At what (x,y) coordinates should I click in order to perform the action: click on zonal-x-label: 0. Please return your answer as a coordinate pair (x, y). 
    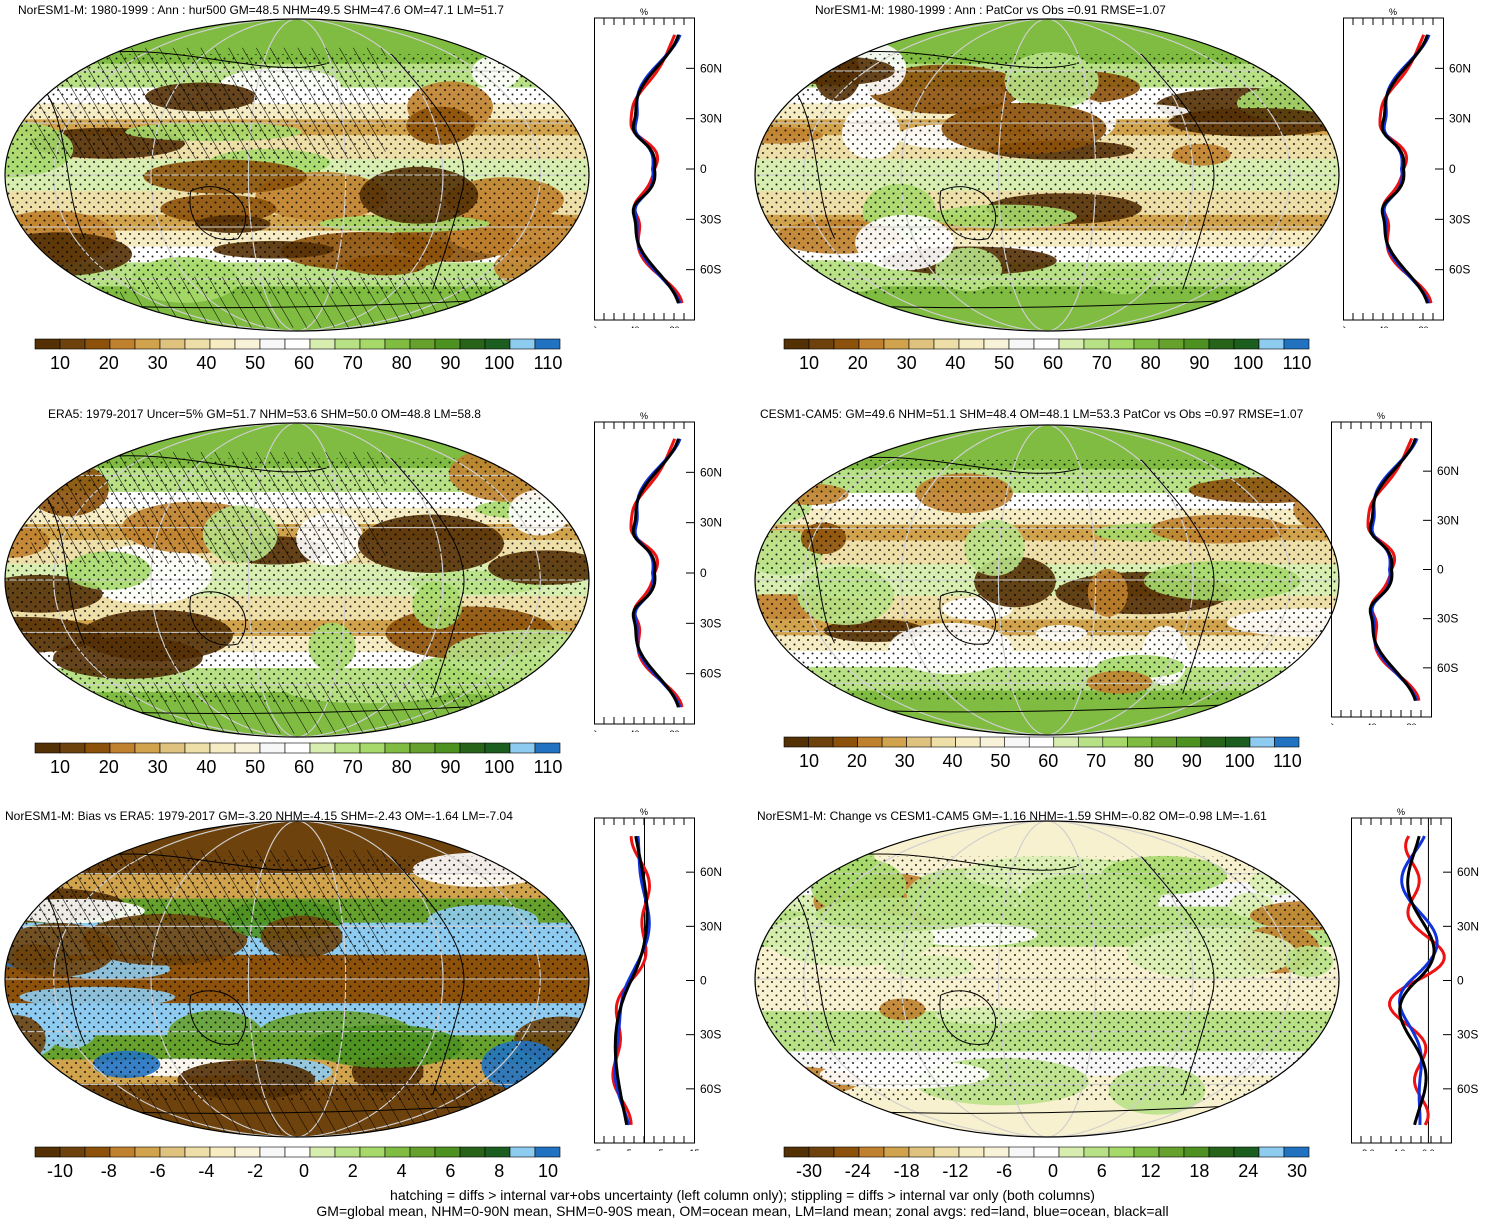
    Looking at the image, I should click on (595, 326).